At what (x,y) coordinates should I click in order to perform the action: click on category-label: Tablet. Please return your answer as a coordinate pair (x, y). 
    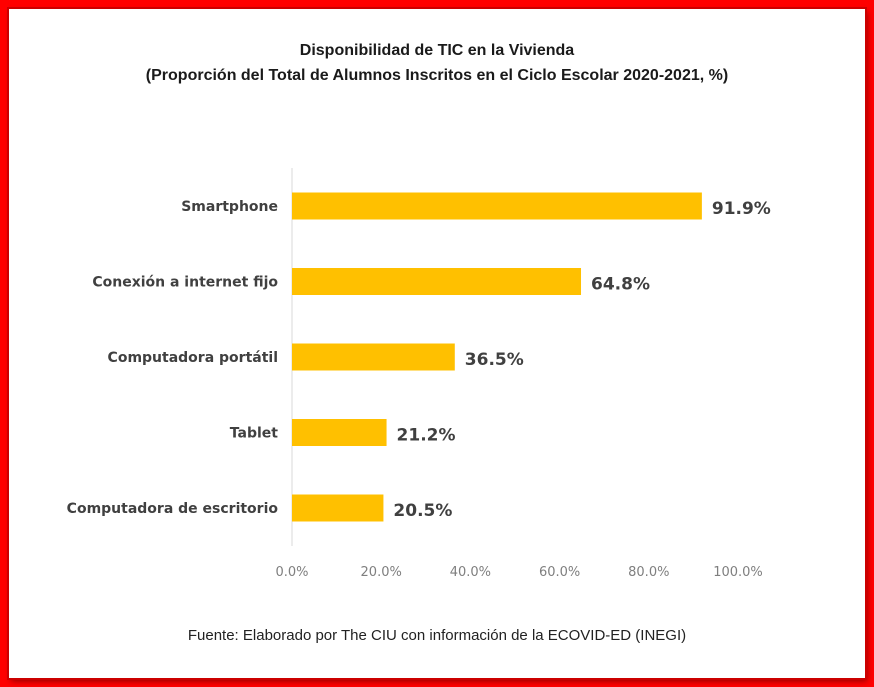
    Looking at the image, I should click on (254, 434).